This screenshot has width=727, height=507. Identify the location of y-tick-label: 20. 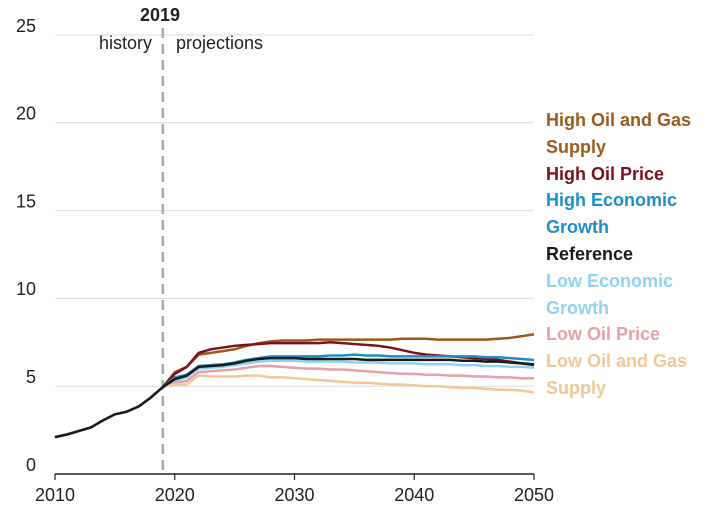
(26, 114).